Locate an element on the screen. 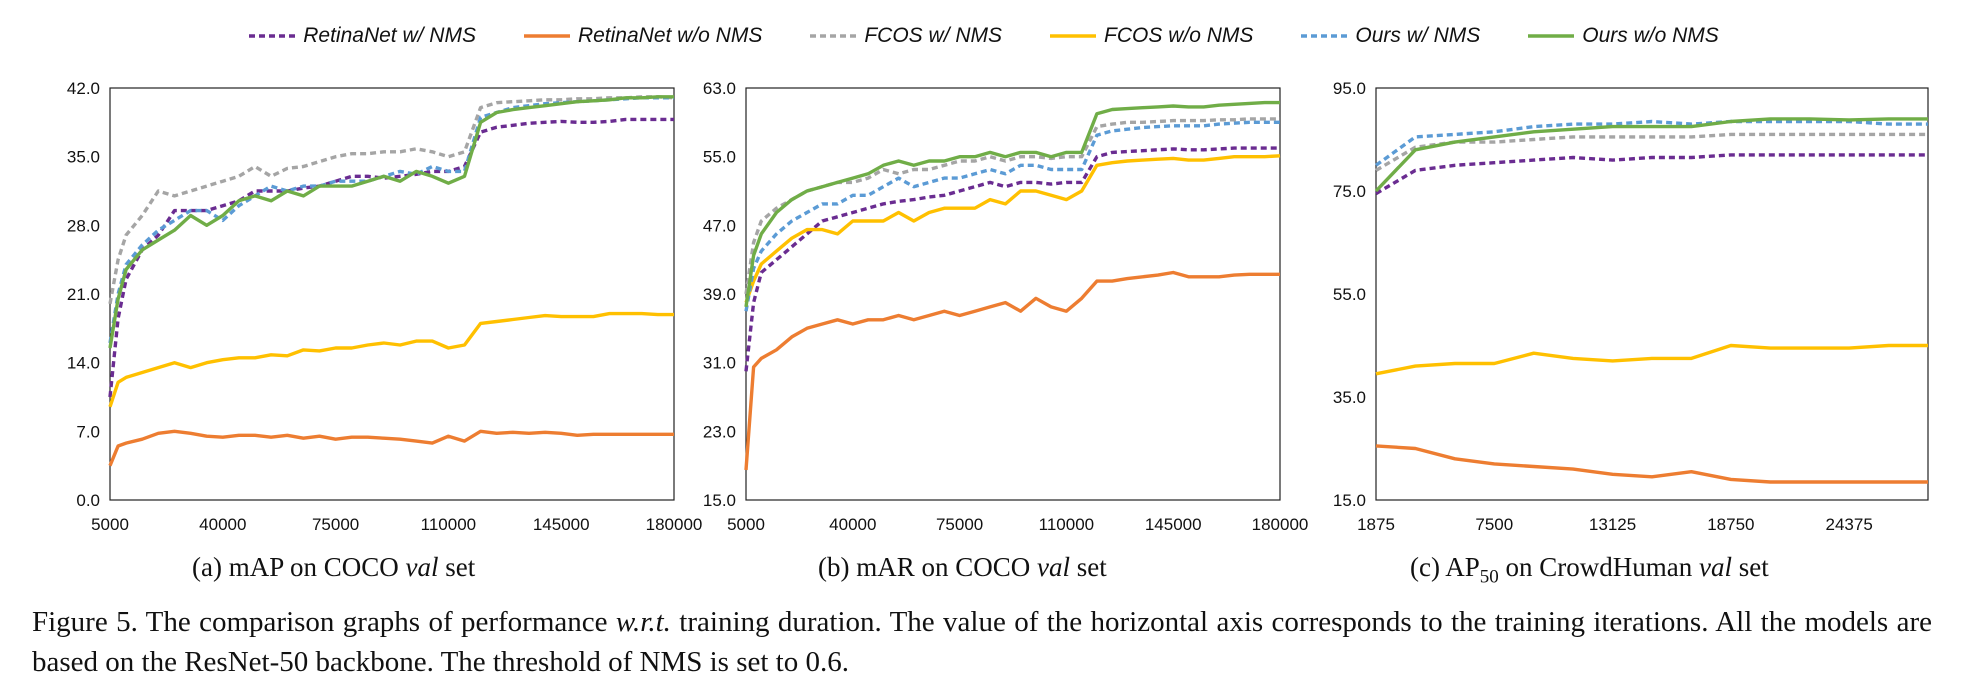  y-tick-label: 95.0 is located at coordinates (1349, 88).